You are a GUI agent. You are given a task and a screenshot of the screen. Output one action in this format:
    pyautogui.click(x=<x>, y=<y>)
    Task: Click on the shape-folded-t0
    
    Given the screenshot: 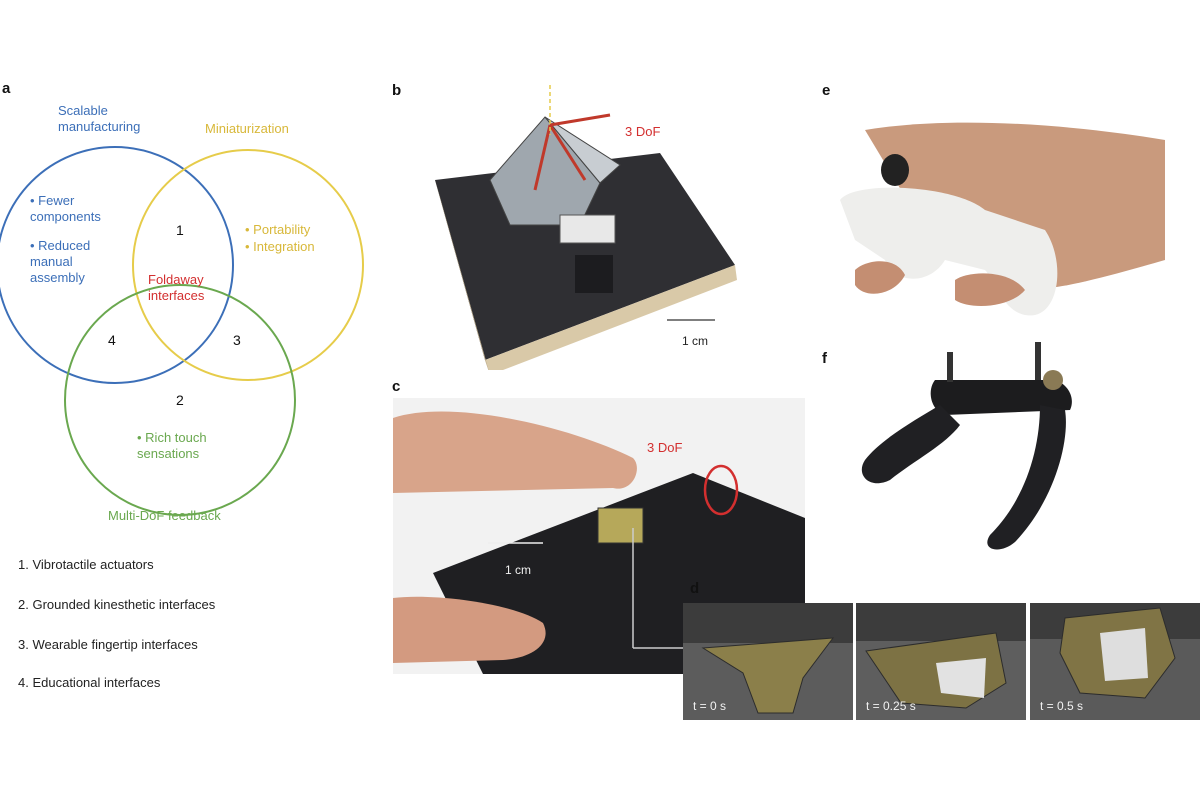 What is the action you would take?
    pyautogui.click(x=768, y=658)
    